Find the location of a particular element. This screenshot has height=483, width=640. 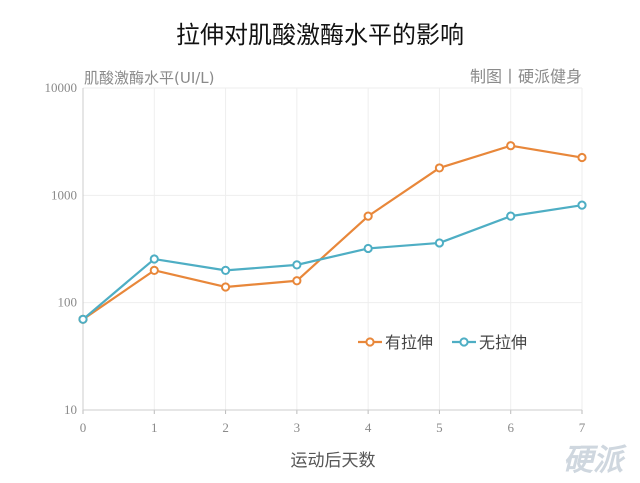

x-tick-label: 0 is located at coordinates (83, 427).